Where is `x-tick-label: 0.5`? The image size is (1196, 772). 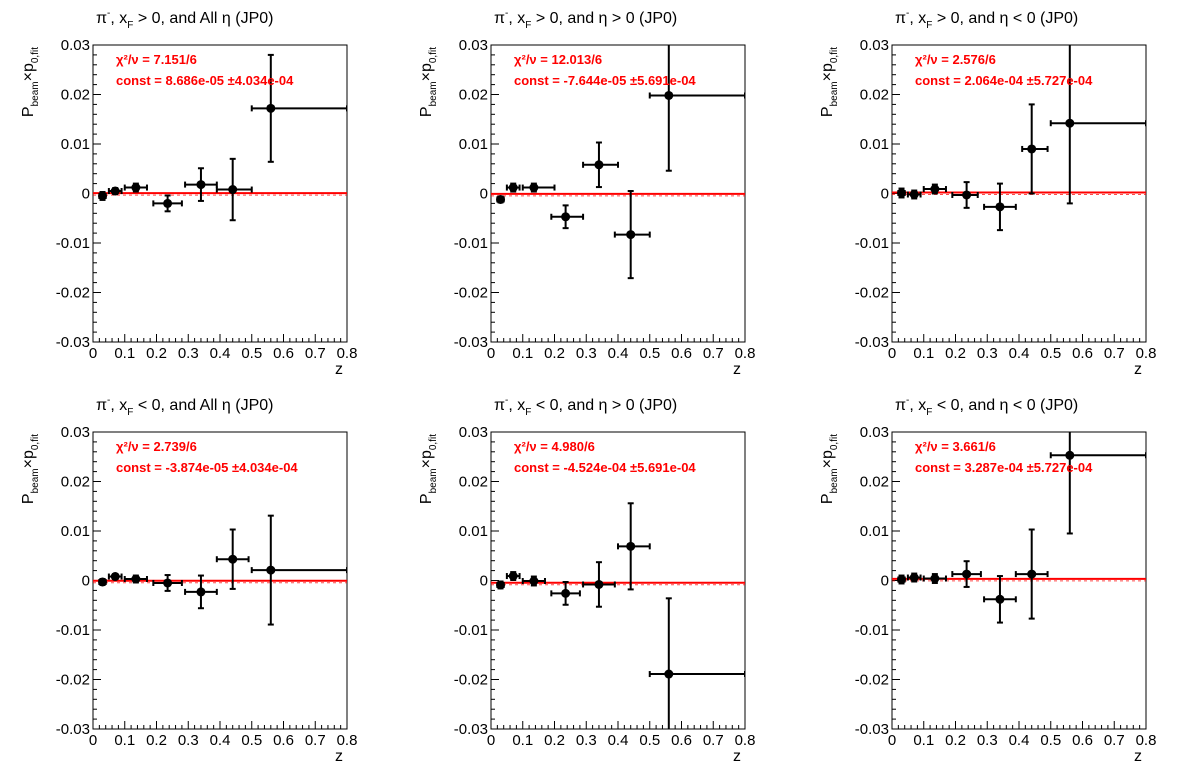
x-tick-label: 0.5 is located at coordinates (1050, 353).